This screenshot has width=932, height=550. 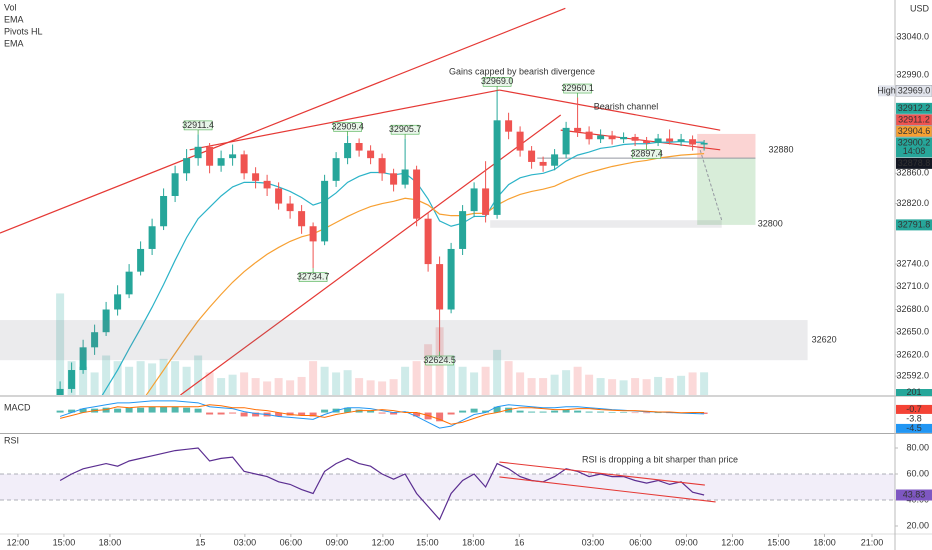 I want to click on macd-tag-label: -3.8, so click(x=914, y=419).